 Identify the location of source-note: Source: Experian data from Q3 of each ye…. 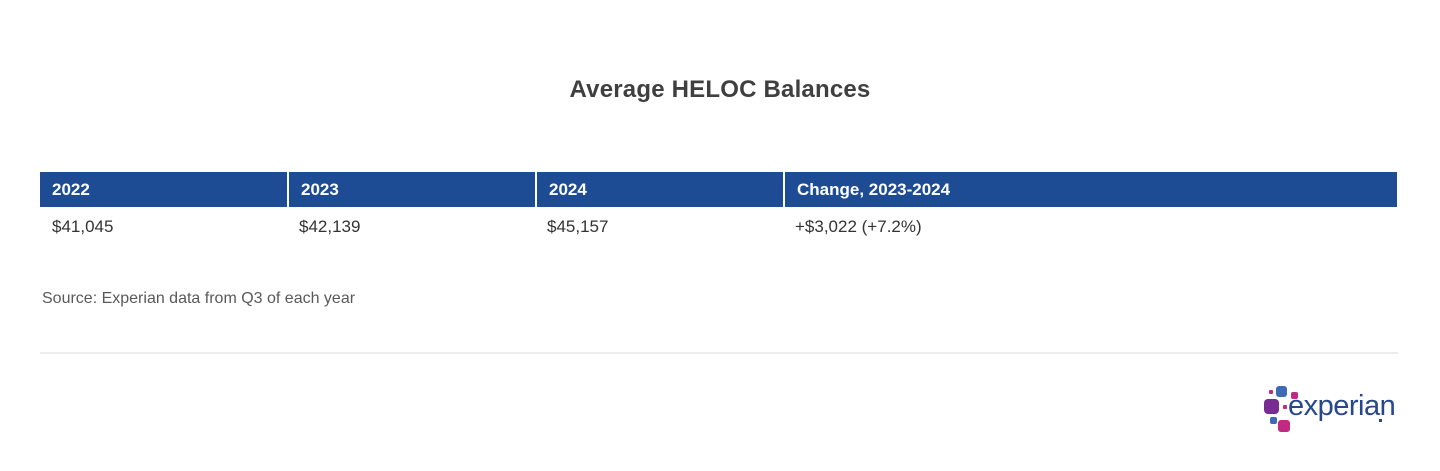
(199, 298).